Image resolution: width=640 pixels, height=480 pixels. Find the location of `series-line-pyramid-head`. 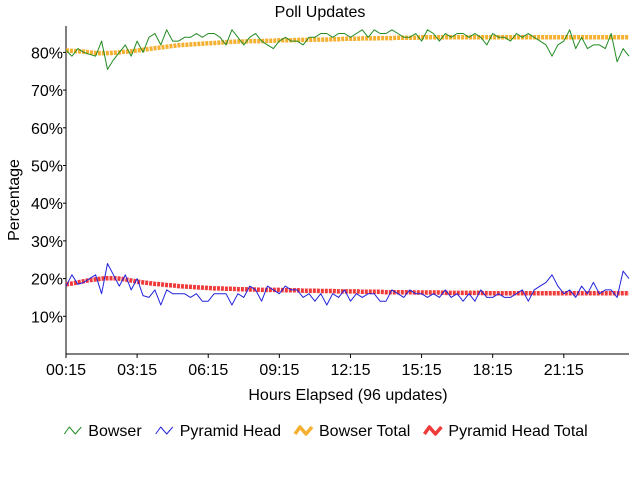

series-line-pyramid-head is located at coordinates (347, 284).